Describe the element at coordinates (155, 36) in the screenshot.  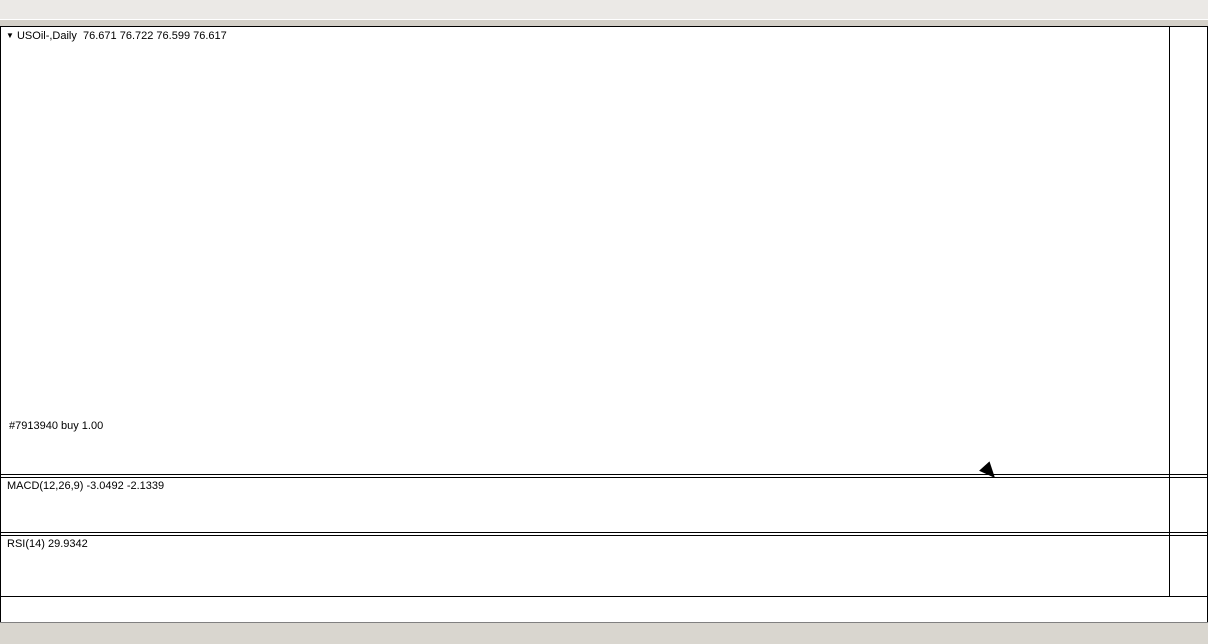
I see `chart-ohlc-readout: 76.671 76.722 76.599 76.617` at that location.